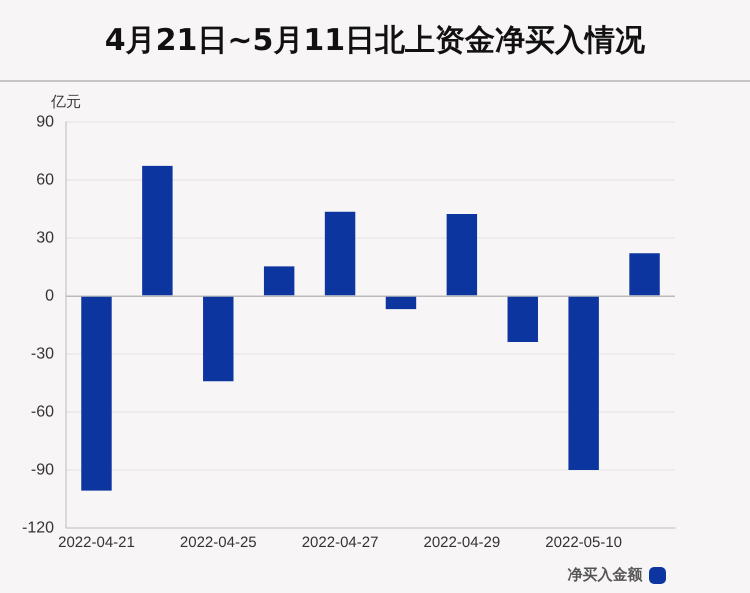 This screenshot has height=593, width=750. I want to click on y-tick-label: 60, so click(45, 179).